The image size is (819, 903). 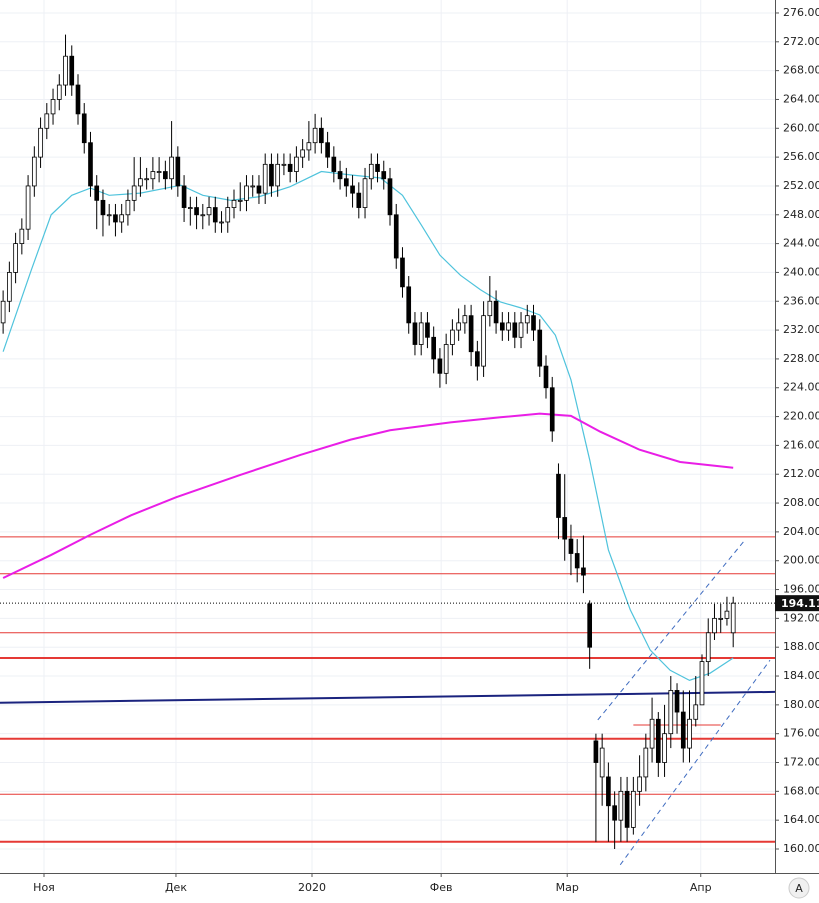 What do you see at coordinates (801, 444) in the screenshot?
I see `y-tick-label: 216.00` at bounding box center [801, 444].